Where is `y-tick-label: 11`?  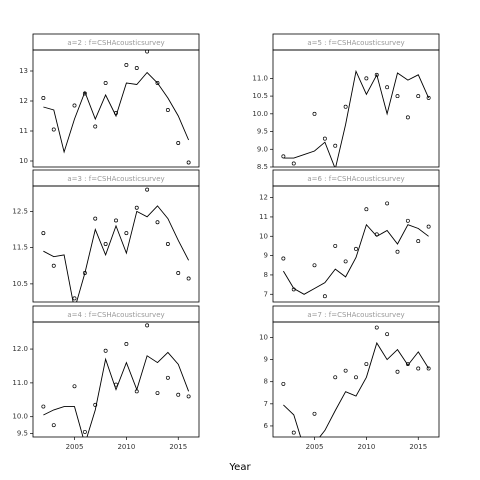 y-tick-label: 11 is located at coordinates (23, 131).